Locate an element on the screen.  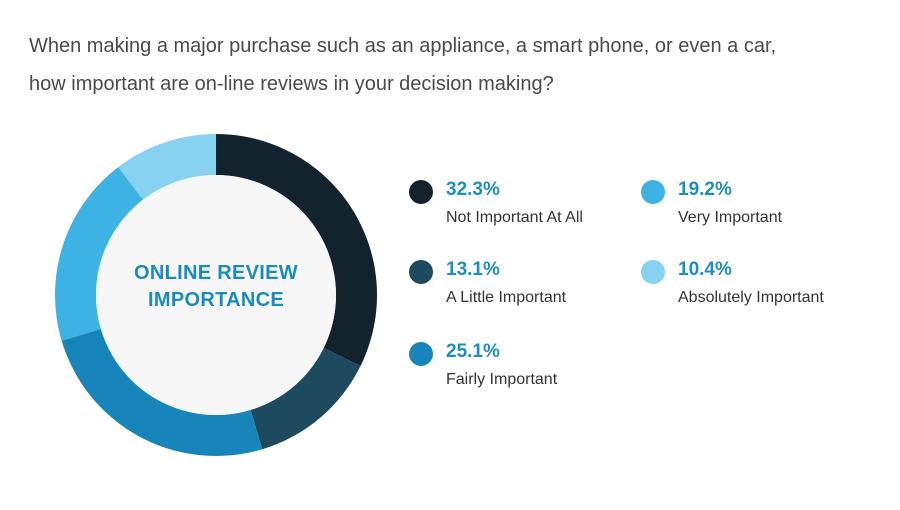
donut-center is located at coordinates (216, 295).